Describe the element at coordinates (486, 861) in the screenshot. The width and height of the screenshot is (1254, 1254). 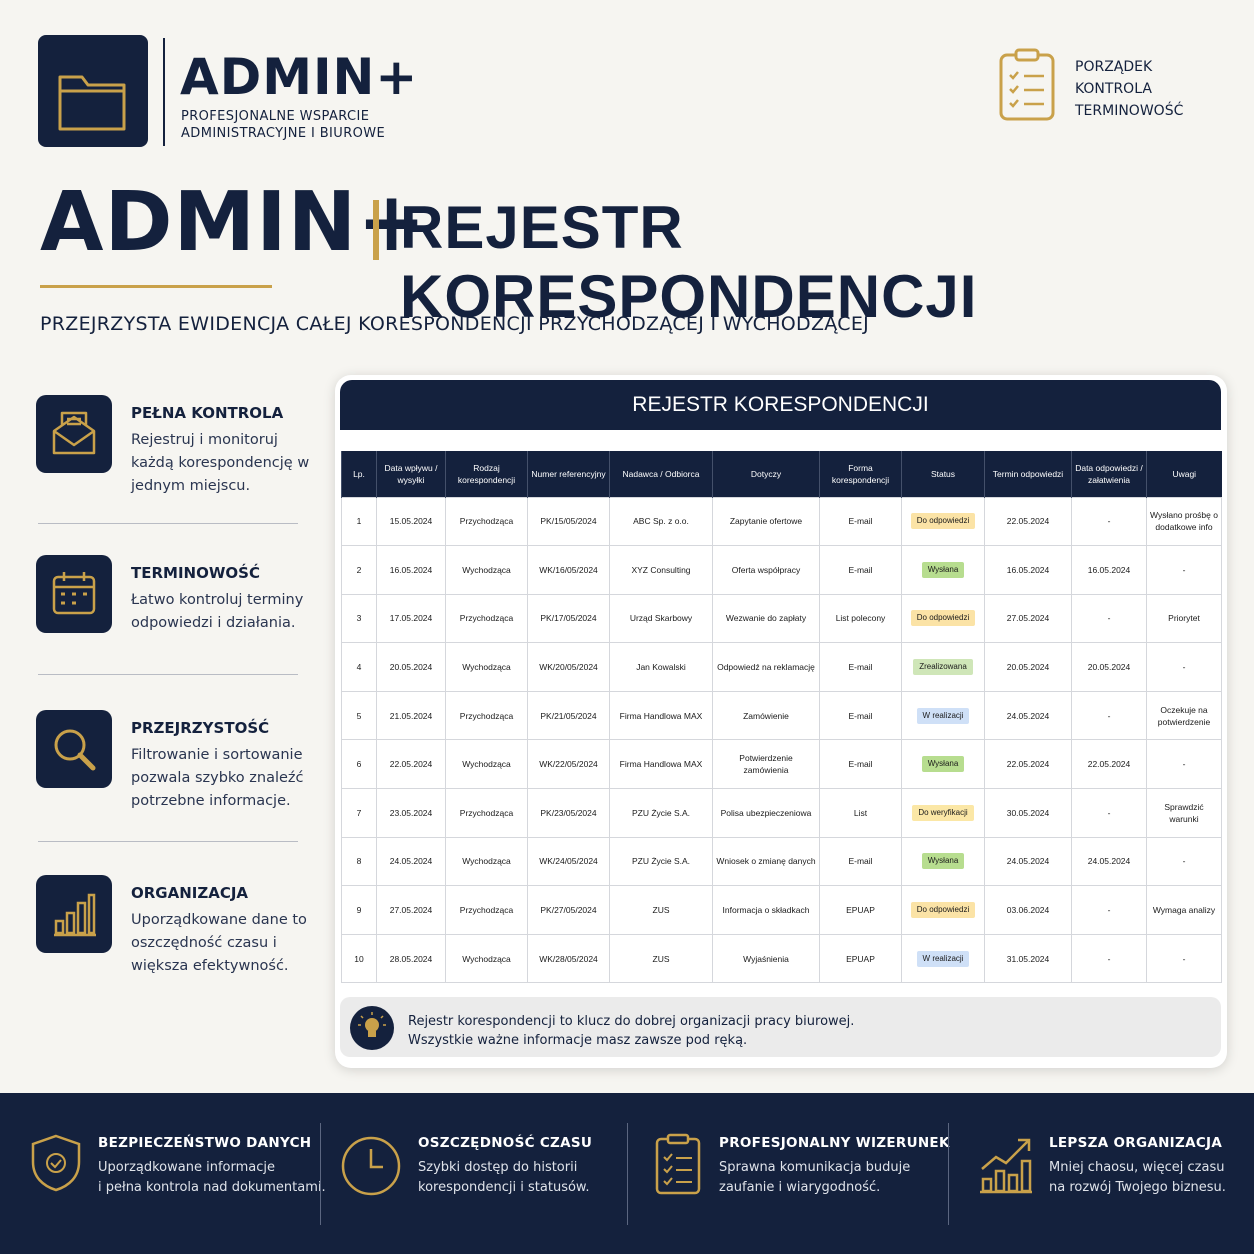
I see `table-cell: Wychodząca` at that location.